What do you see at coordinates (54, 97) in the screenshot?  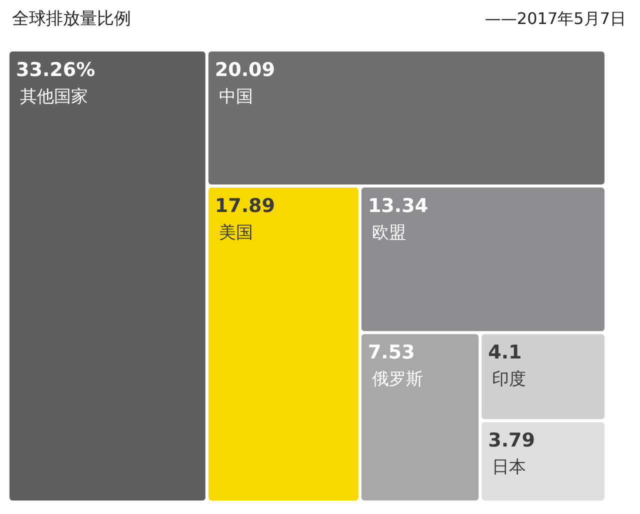 I see `category-label: 其他国家` at bounding box center [54, 97].